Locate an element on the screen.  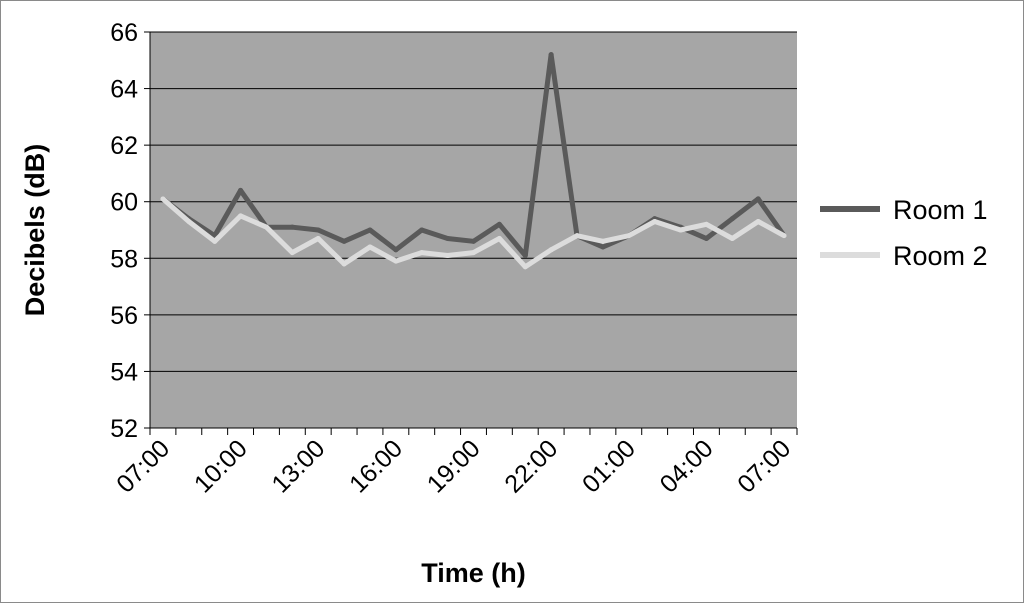
legend: Room 1 Room 2 is located at coordinates (904, 233).